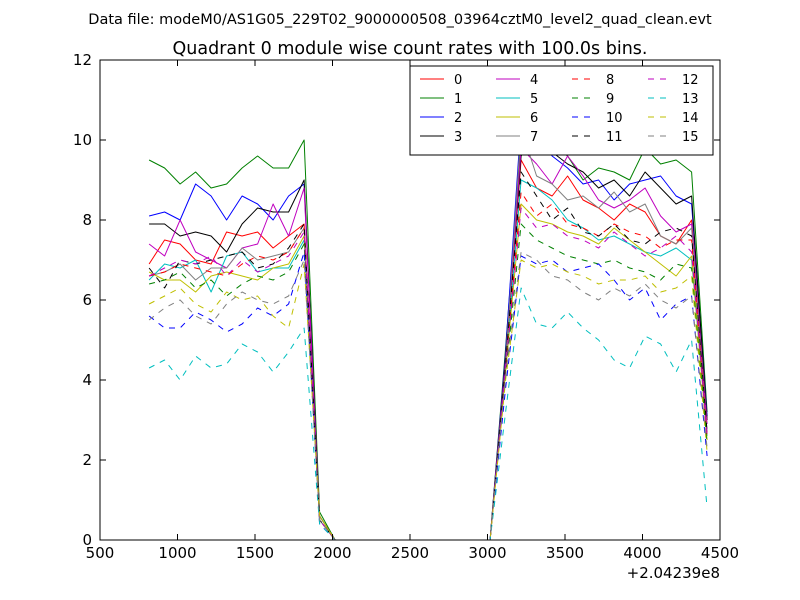 The height and width of the screenshot is (600, 800). What do you see at coordinates (565, 553) in the screenshot?
I see `x-tick-label: 3500` at bounding box center [565, 553].